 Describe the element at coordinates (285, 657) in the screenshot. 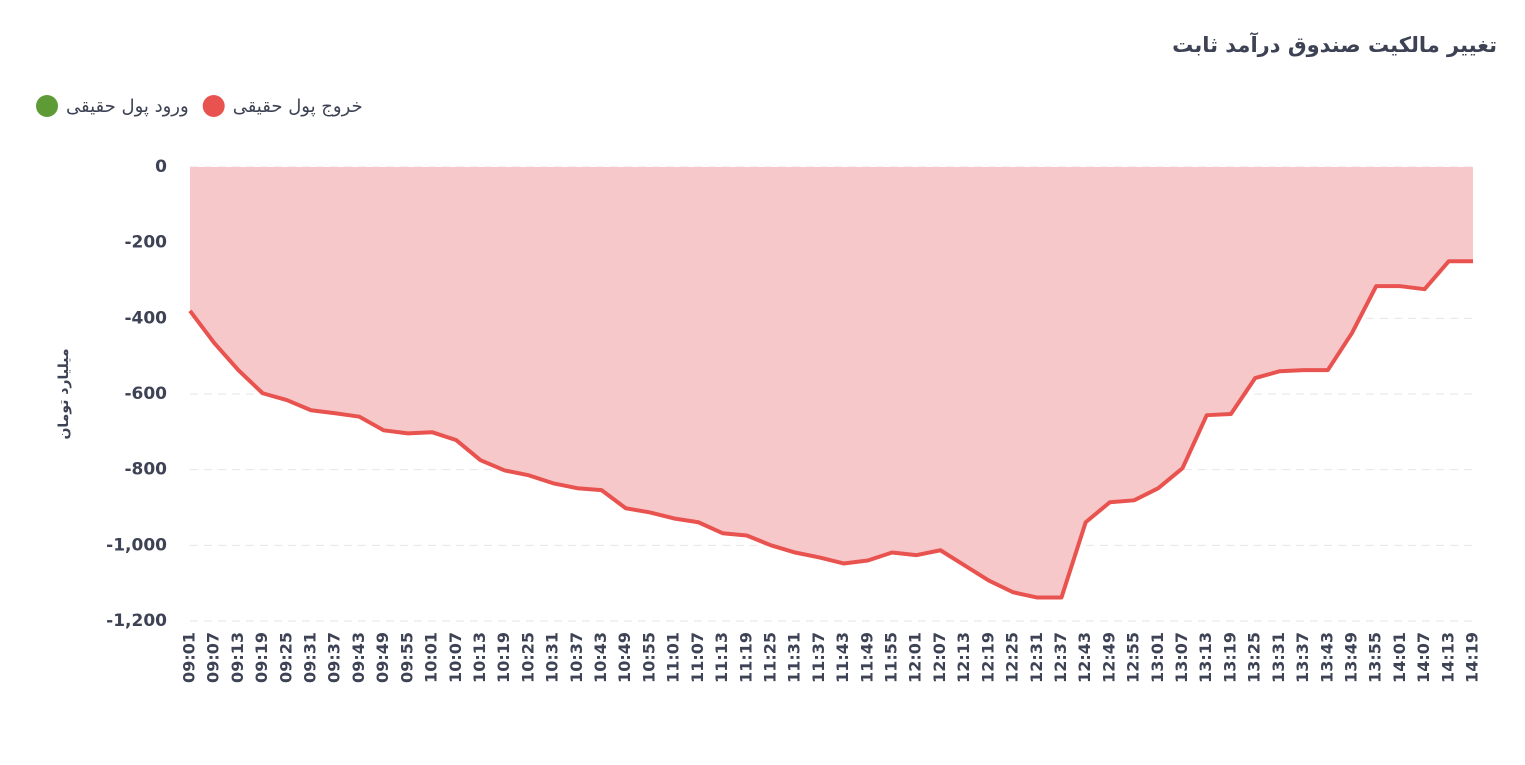

I see `x-tick-label: 09:25` at that location.